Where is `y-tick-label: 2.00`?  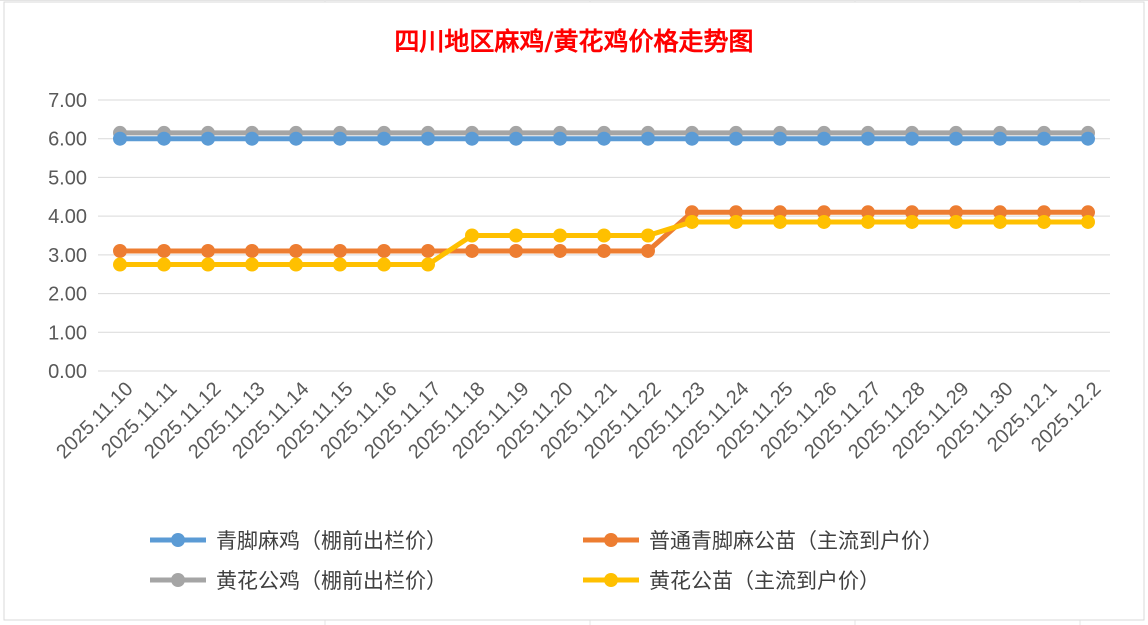 y-tick-label: 2.00 is located at coordinates (67, 295).